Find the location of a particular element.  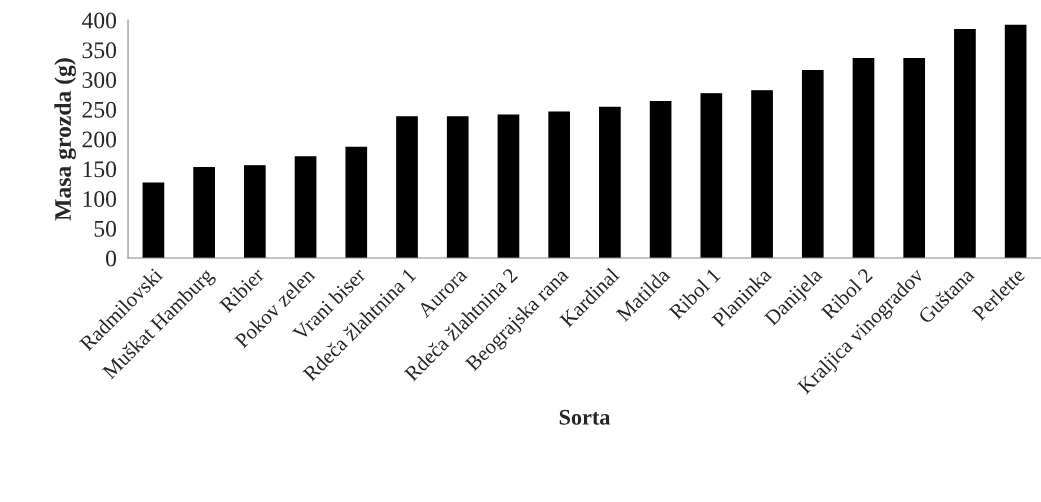

y-axis-title: Masa grozda (g) is located at coordinates (65, 139).